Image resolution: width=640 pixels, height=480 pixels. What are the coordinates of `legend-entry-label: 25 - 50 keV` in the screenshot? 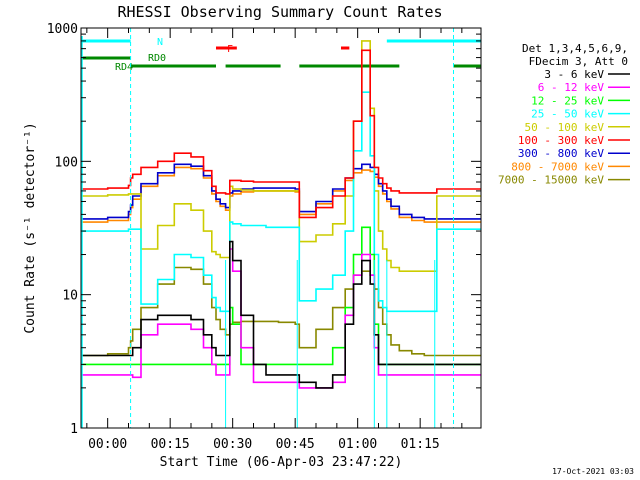 It's located at (567, 114).